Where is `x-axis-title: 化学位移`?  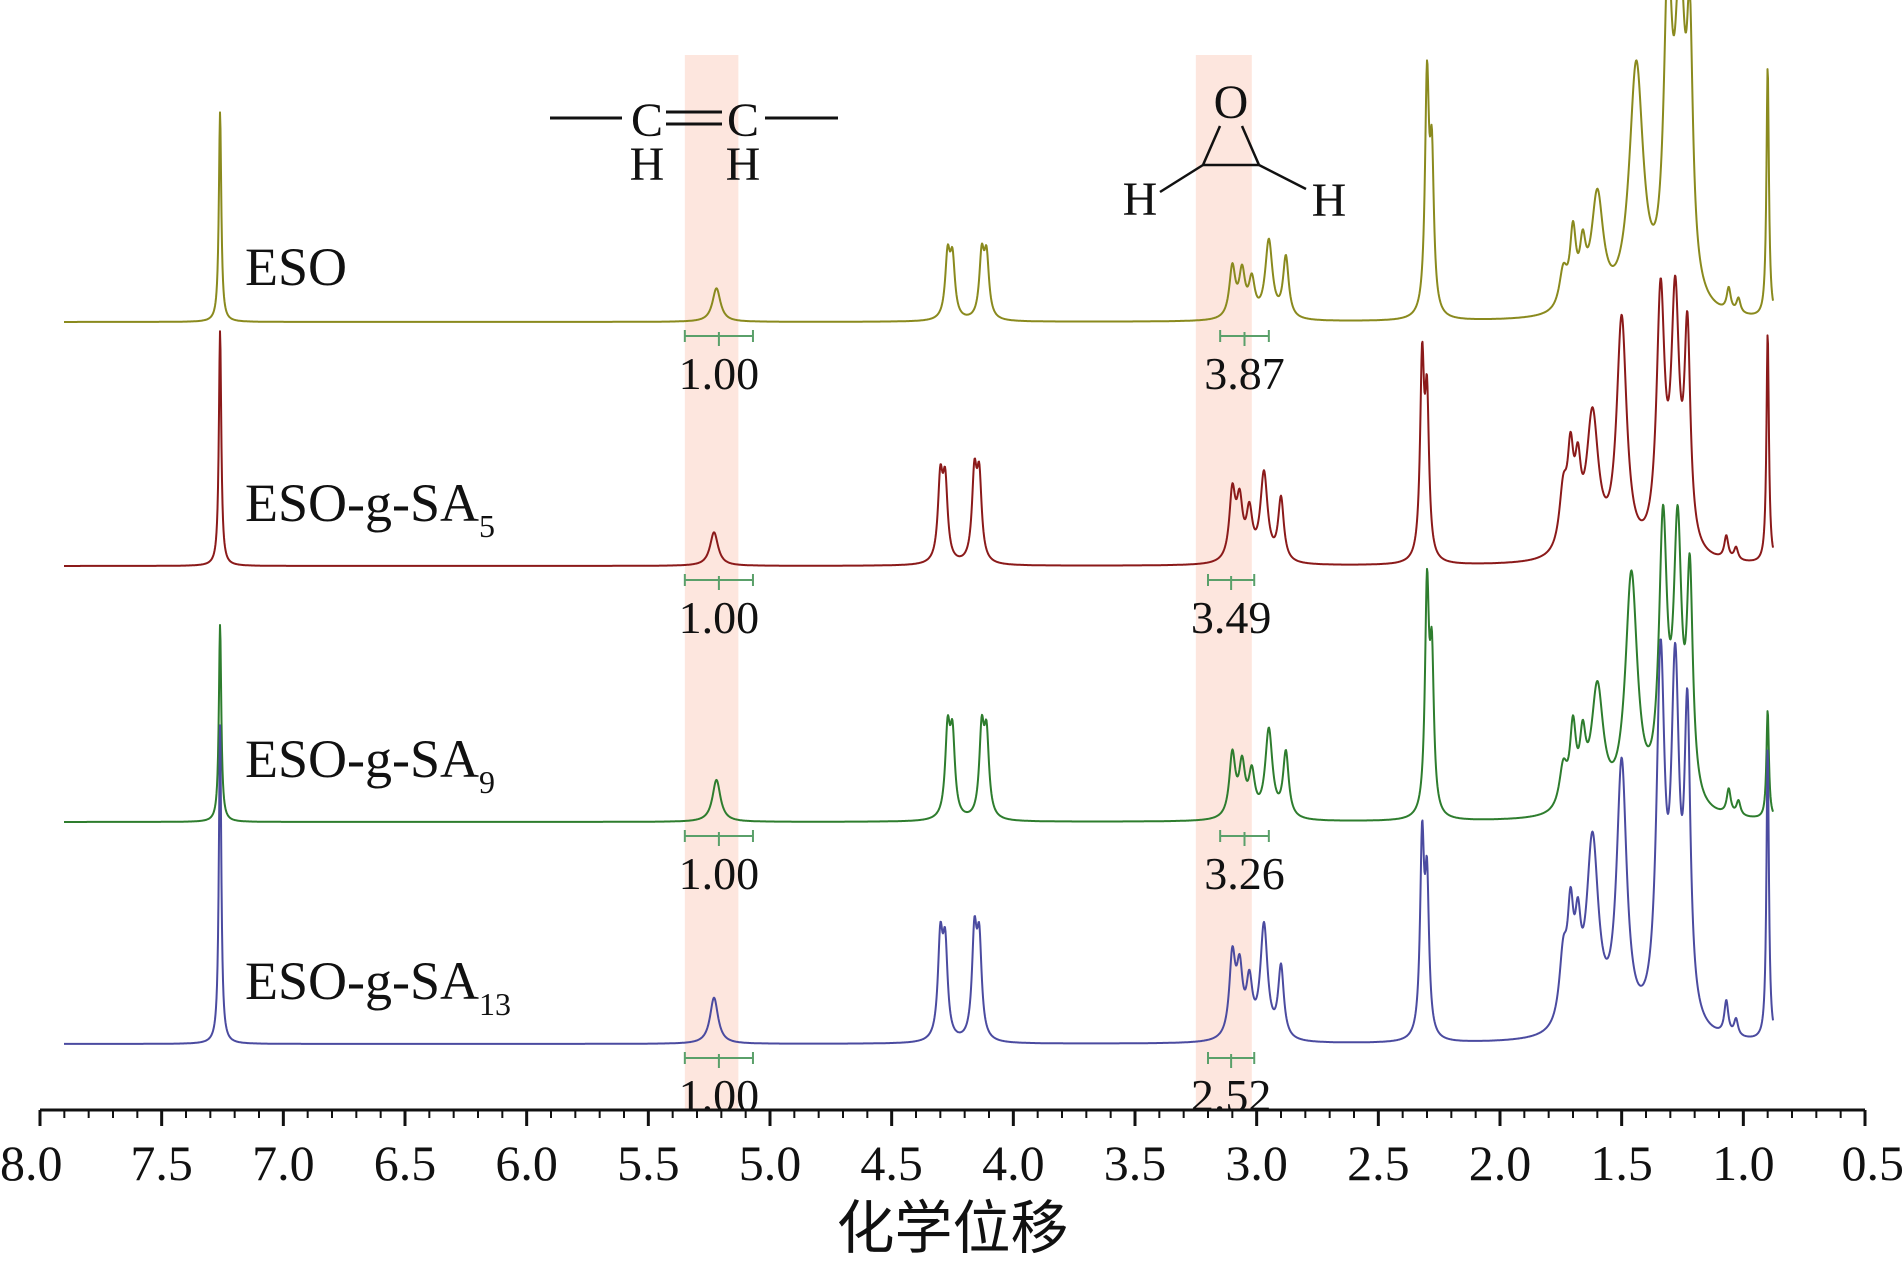
x-axis-title: 化学位移 is located at coordinates (952, 1227).